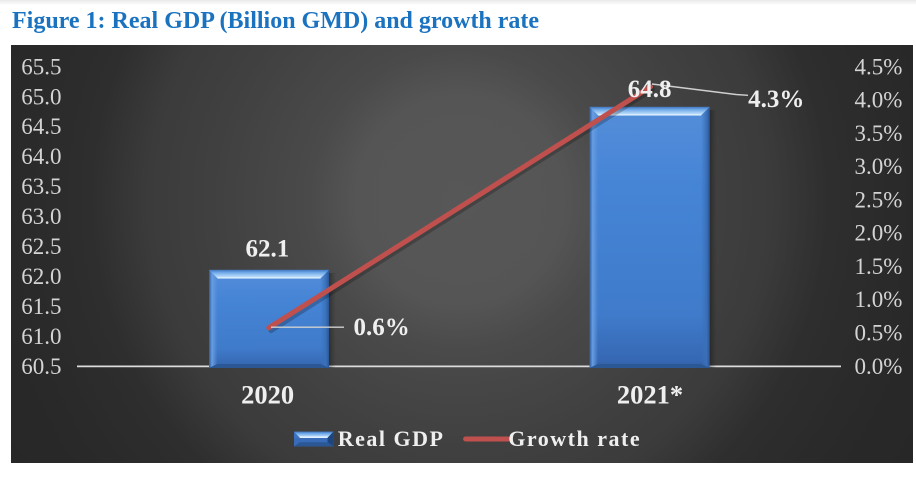 The height and width of the screenshot is (478, 916). I want to click on svg-text: 63.5, so click(41, 186).